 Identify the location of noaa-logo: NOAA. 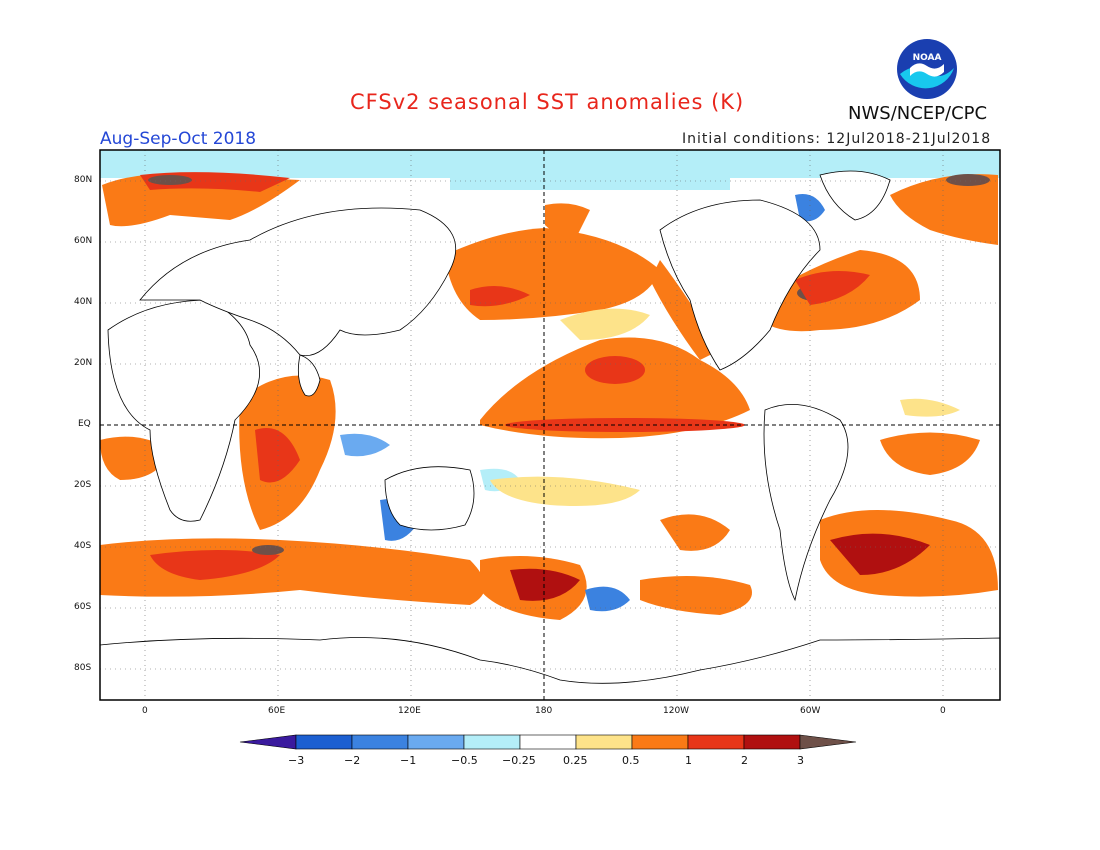
(927, 69).